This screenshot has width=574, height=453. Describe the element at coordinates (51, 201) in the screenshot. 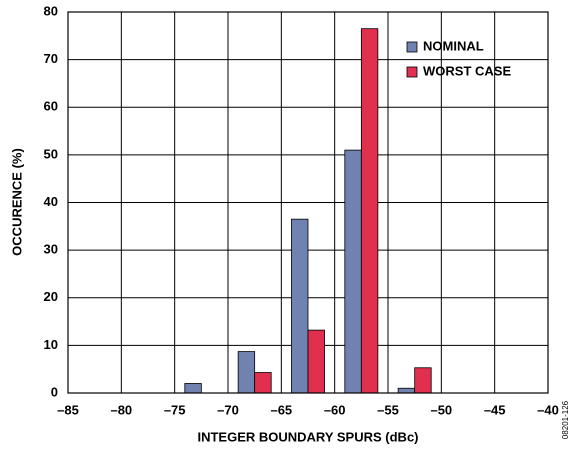

I see `y-tick-label: 40` at that location.